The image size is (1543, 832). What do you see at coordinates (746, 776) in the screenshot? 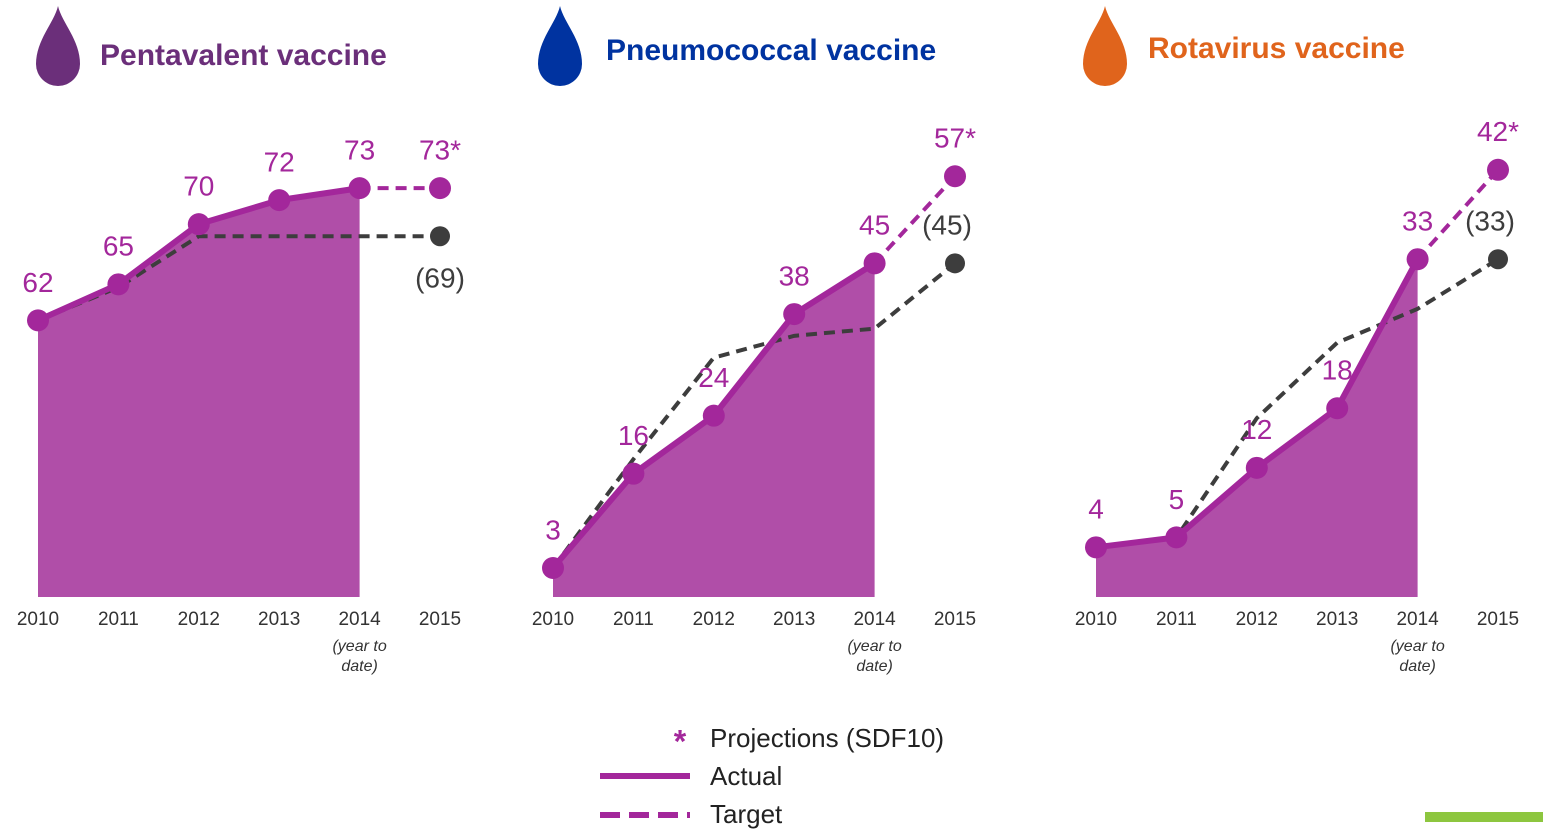
I see `legend-label: Actual` at bounding box center [746, 776].